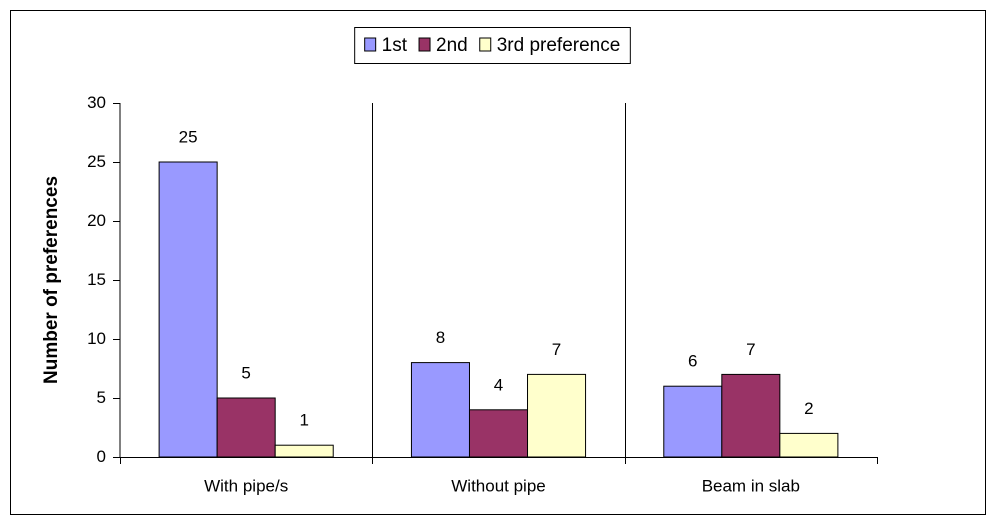 The width and height of the screenshot is (996, 525). Describe the element at coordinates (101, 456) in the screenshot. I see `y-tick-label: 0` at that location.